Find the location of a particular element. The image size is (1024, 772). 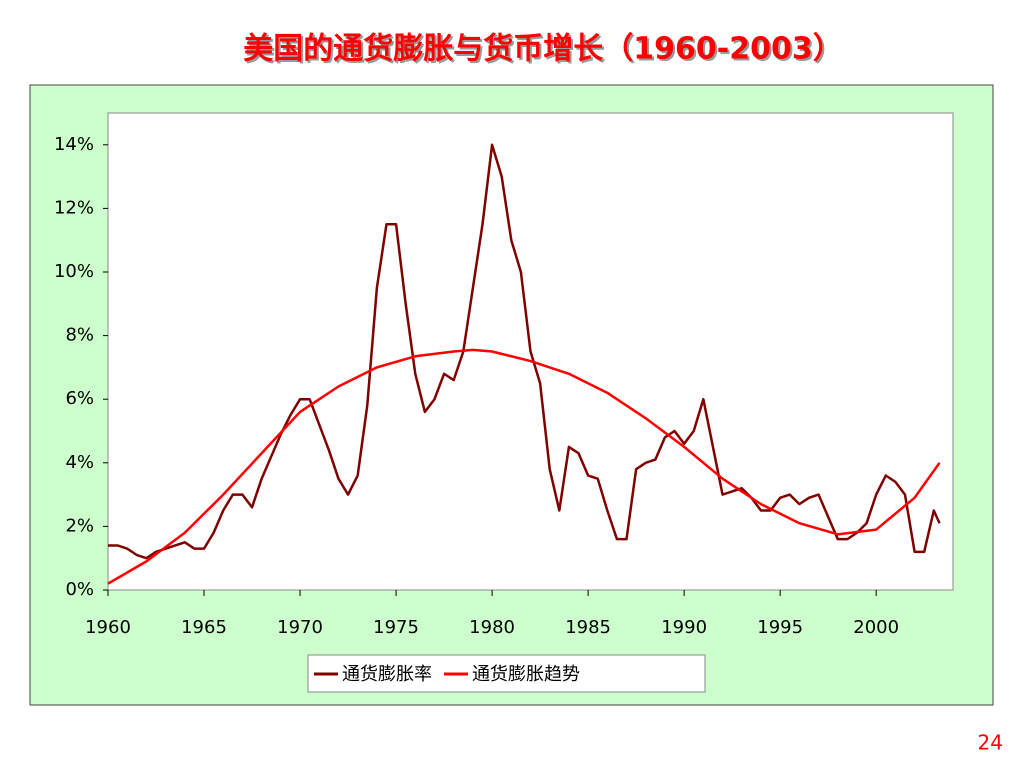

y-tick-label: 10% is located at coordinates (74, 271).